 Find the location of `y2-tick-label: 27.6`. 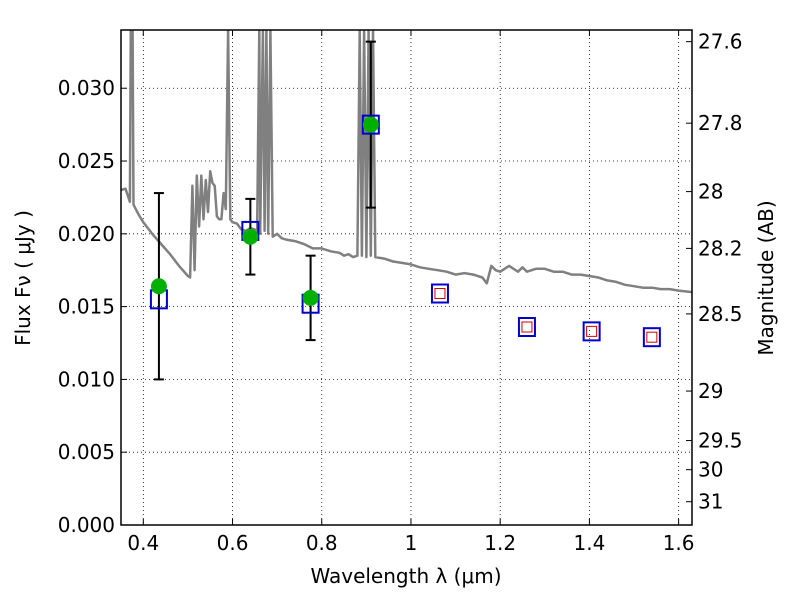

y2-tick-label: 27.6 is located at coordinates (720, 42).